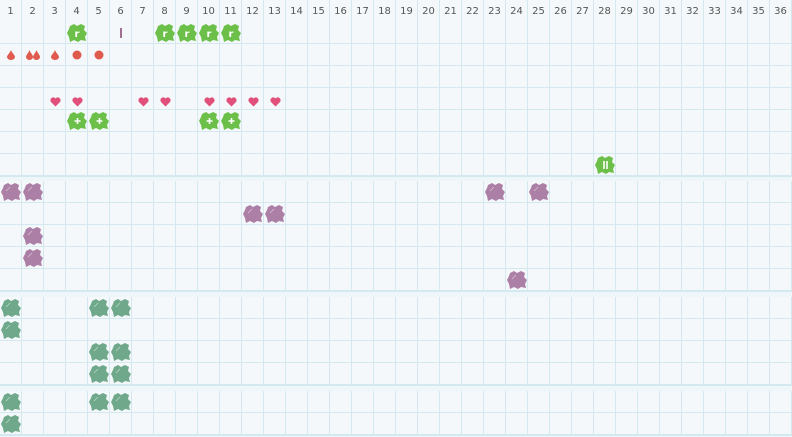  Describe the element at coordinates (143, 11) in the screenshot. I see `column-label: 7` at that location.